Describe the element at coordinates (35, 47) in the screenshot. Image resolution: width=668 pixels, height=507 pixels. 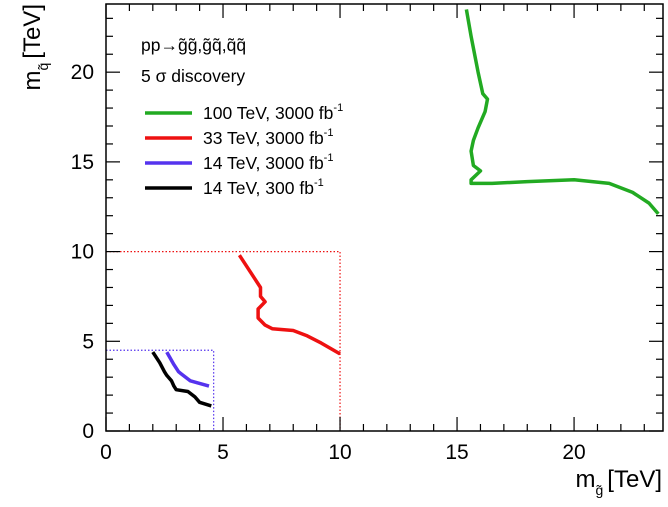
I see `y-axis-label: mq̃[TeV]` at that location.